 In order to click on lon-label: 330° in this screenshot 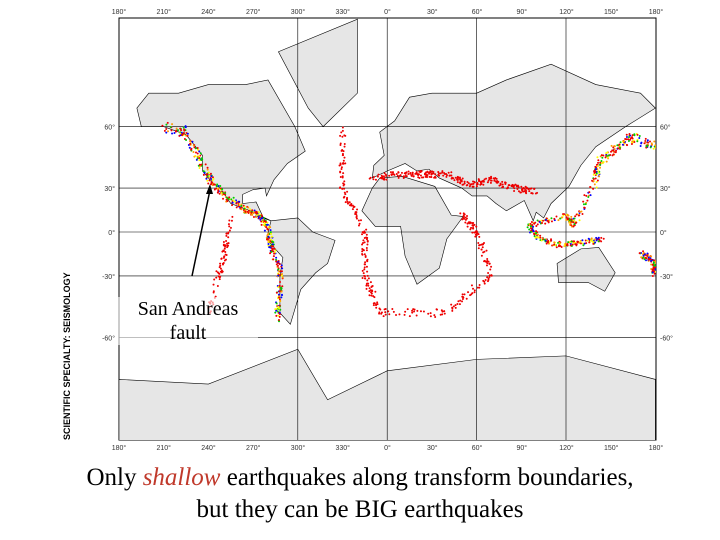, I will do `click(343, 12)`.